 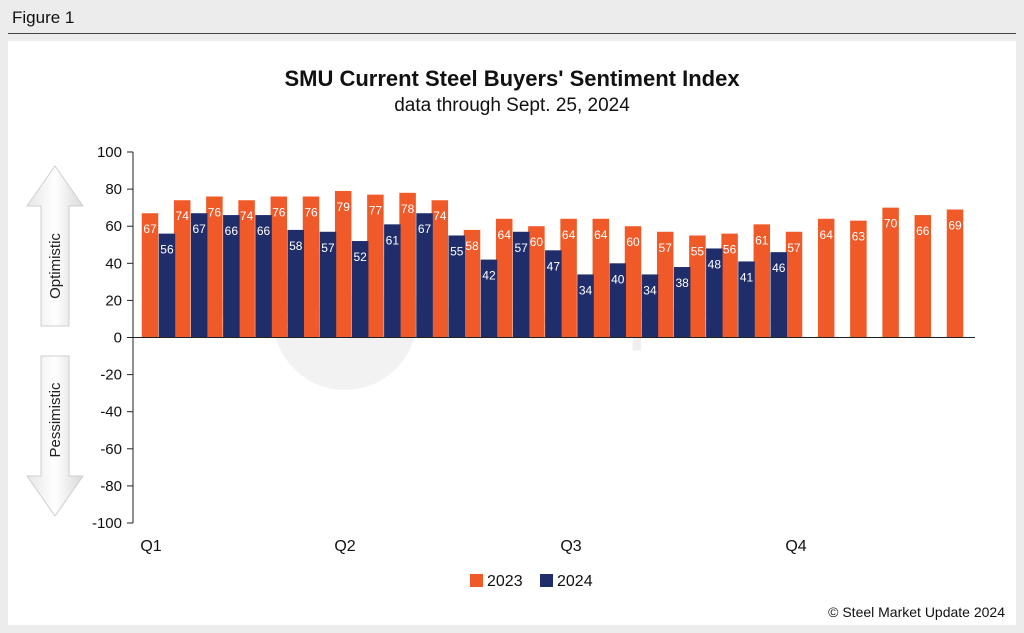 What do you see at coordinates (150, 546) in the screenshot?
I see `x-label-q1: Q1` at bounding box center [150, 546].